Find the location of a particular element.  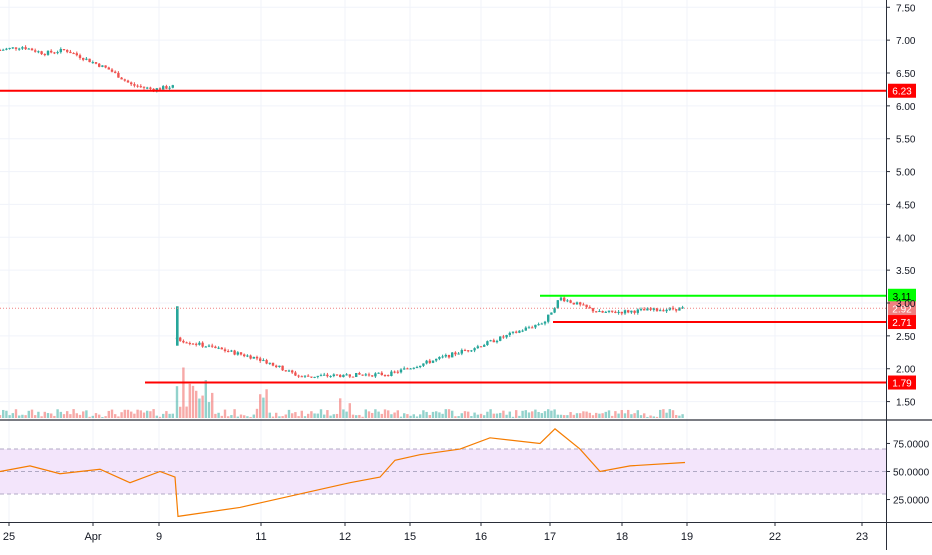

rsi-tick-label: 50.0000 is located at coordinates (911, 473).